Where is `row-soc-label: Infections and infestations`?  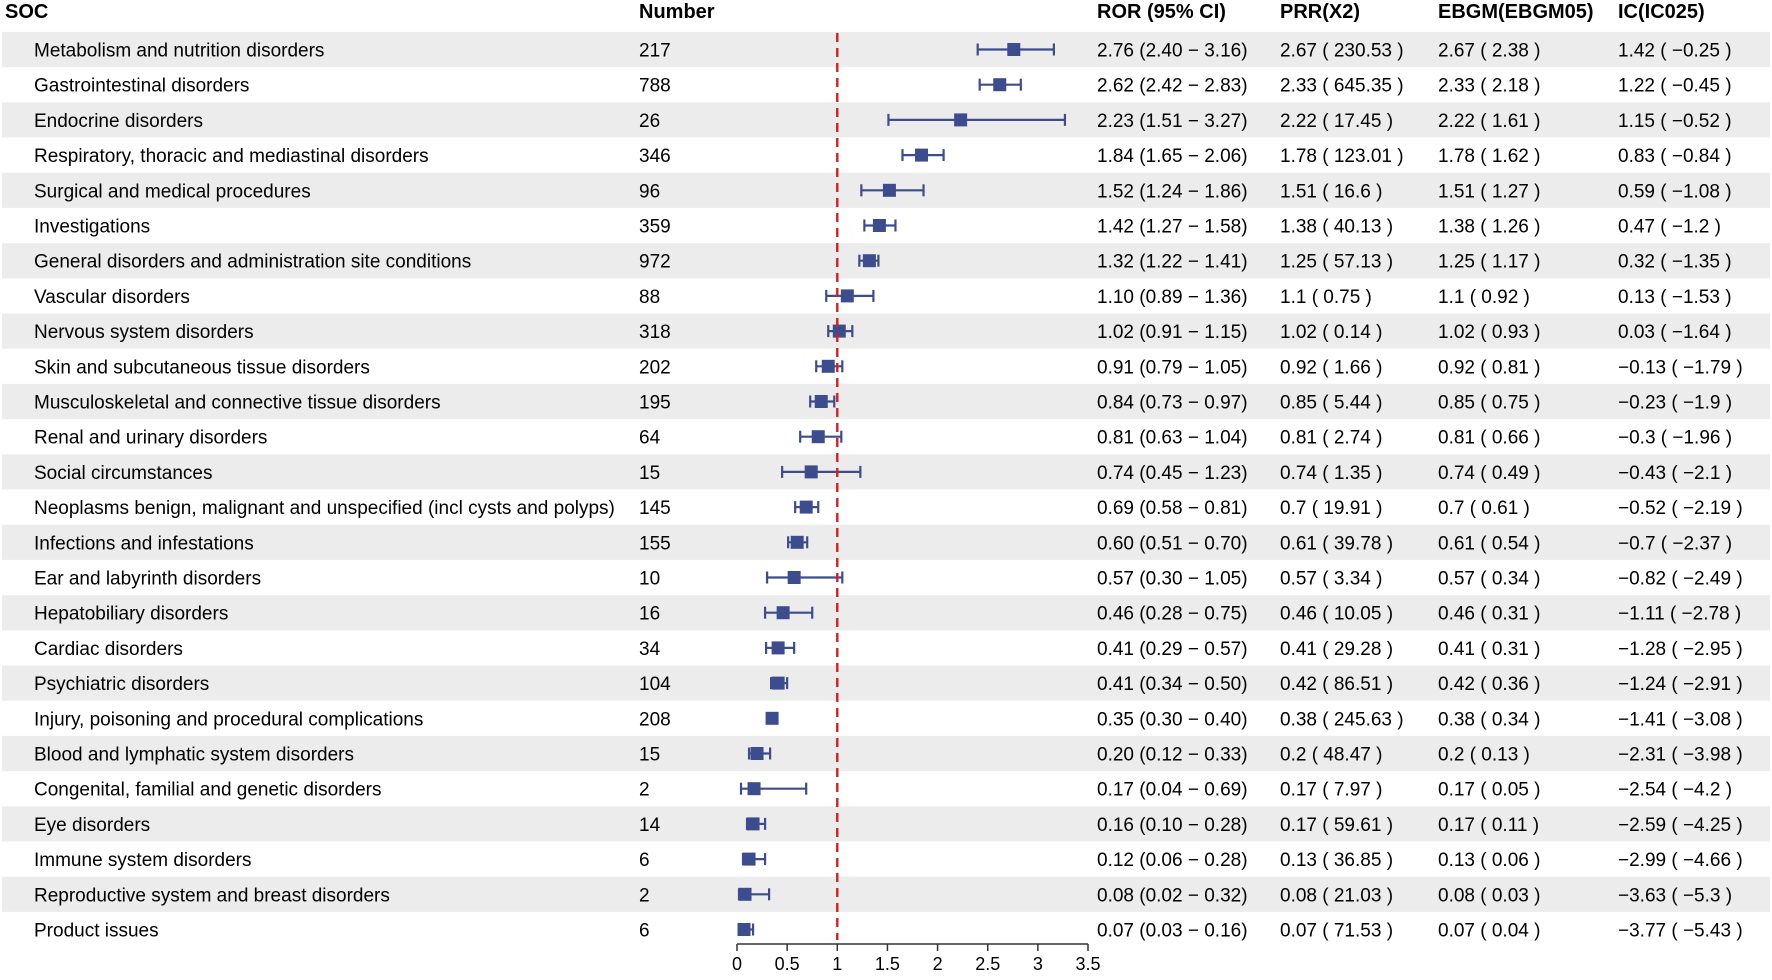
row-soc-label: Infections and infestations is located at coordinates (144, 543).